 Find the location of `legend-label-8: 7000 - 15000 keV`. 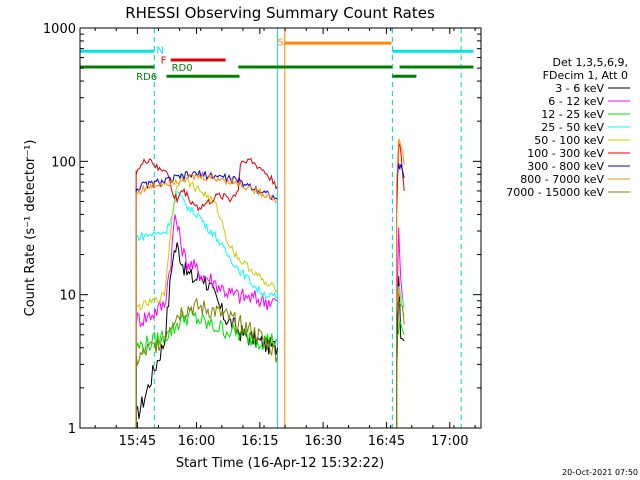

legend-label-8: 7000 - 15000 keV is located at coordinates (555, 192).